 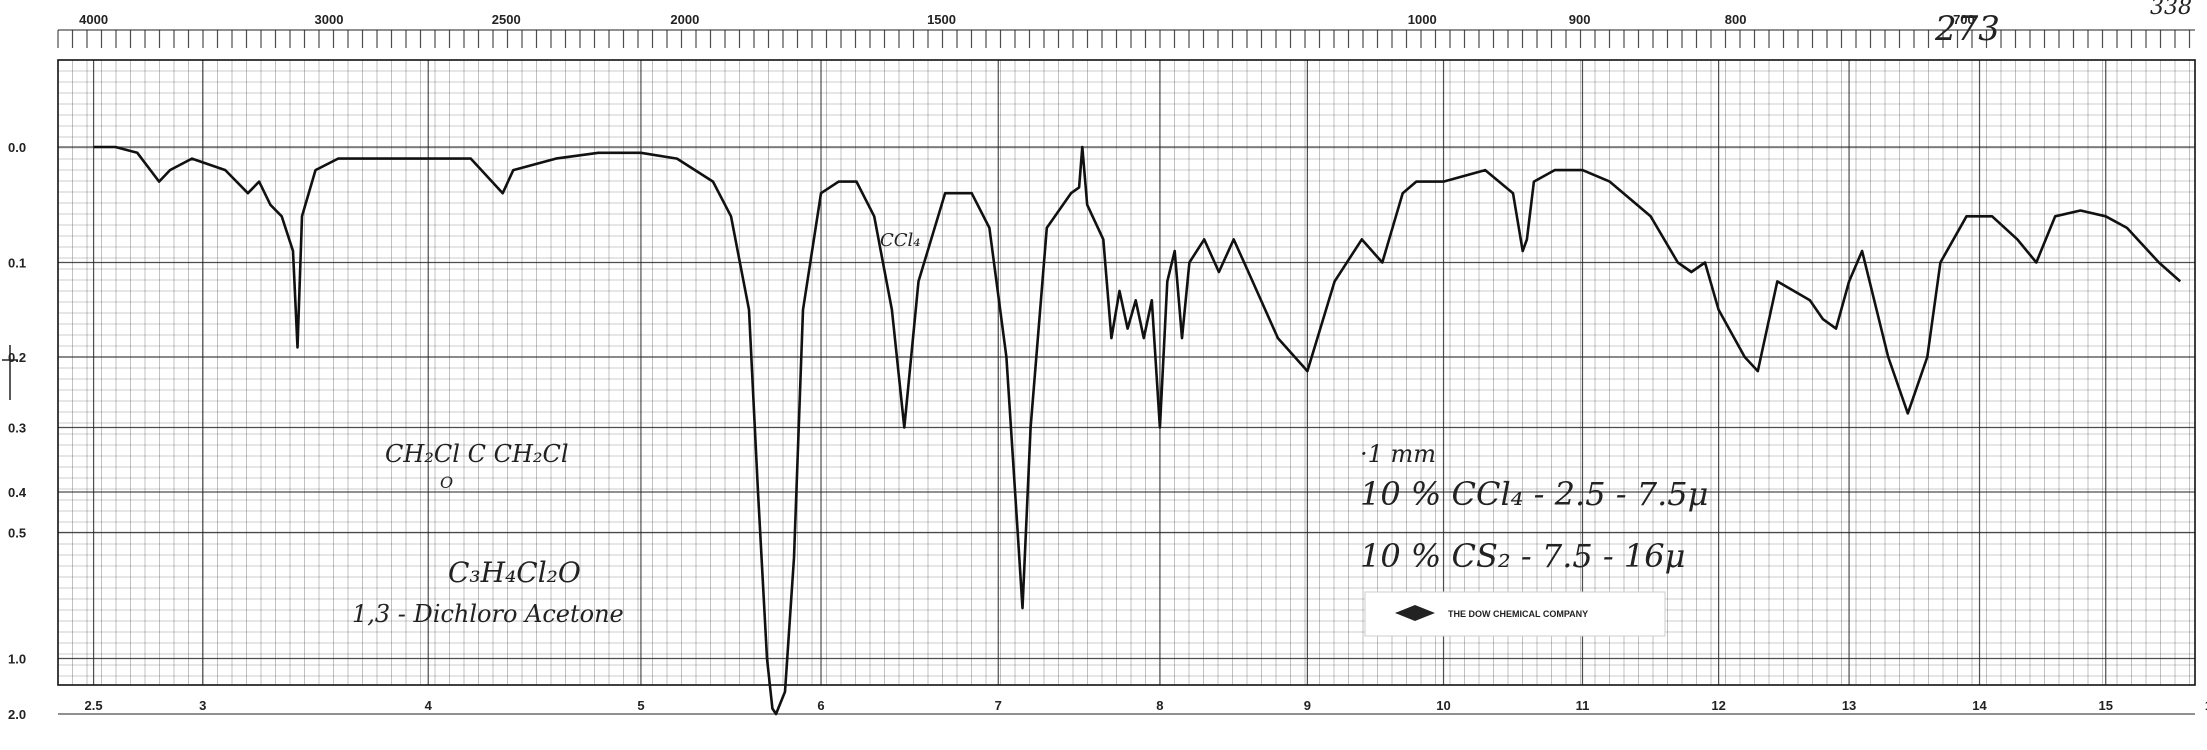 What do you see at coordinates (1126, 38) in the screenshot?
I see `top-wavenumber-ruler` at bounding box center [1126, 38].